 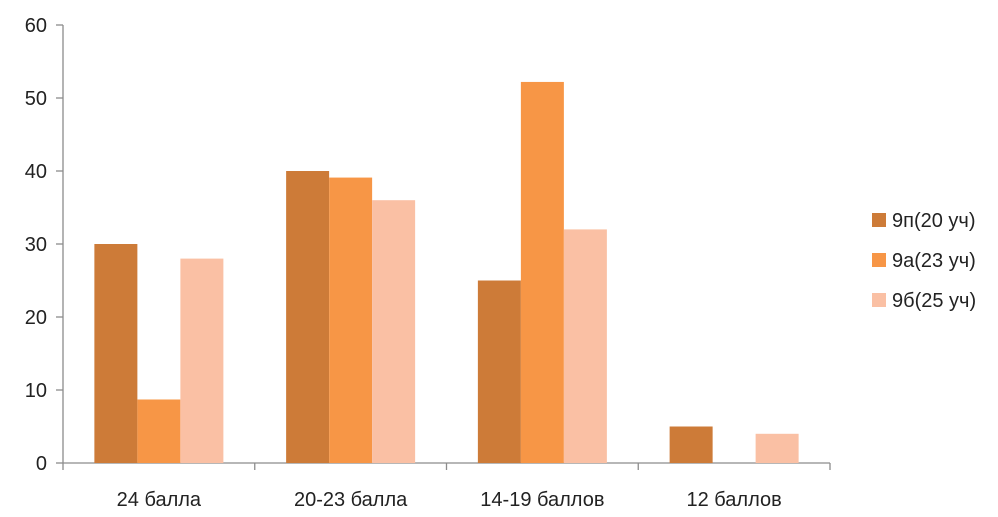 What do you see at coordinates (36, 172) in the screenshot?
I see `y-tick-label: 40` at bounding box center [36, 172].